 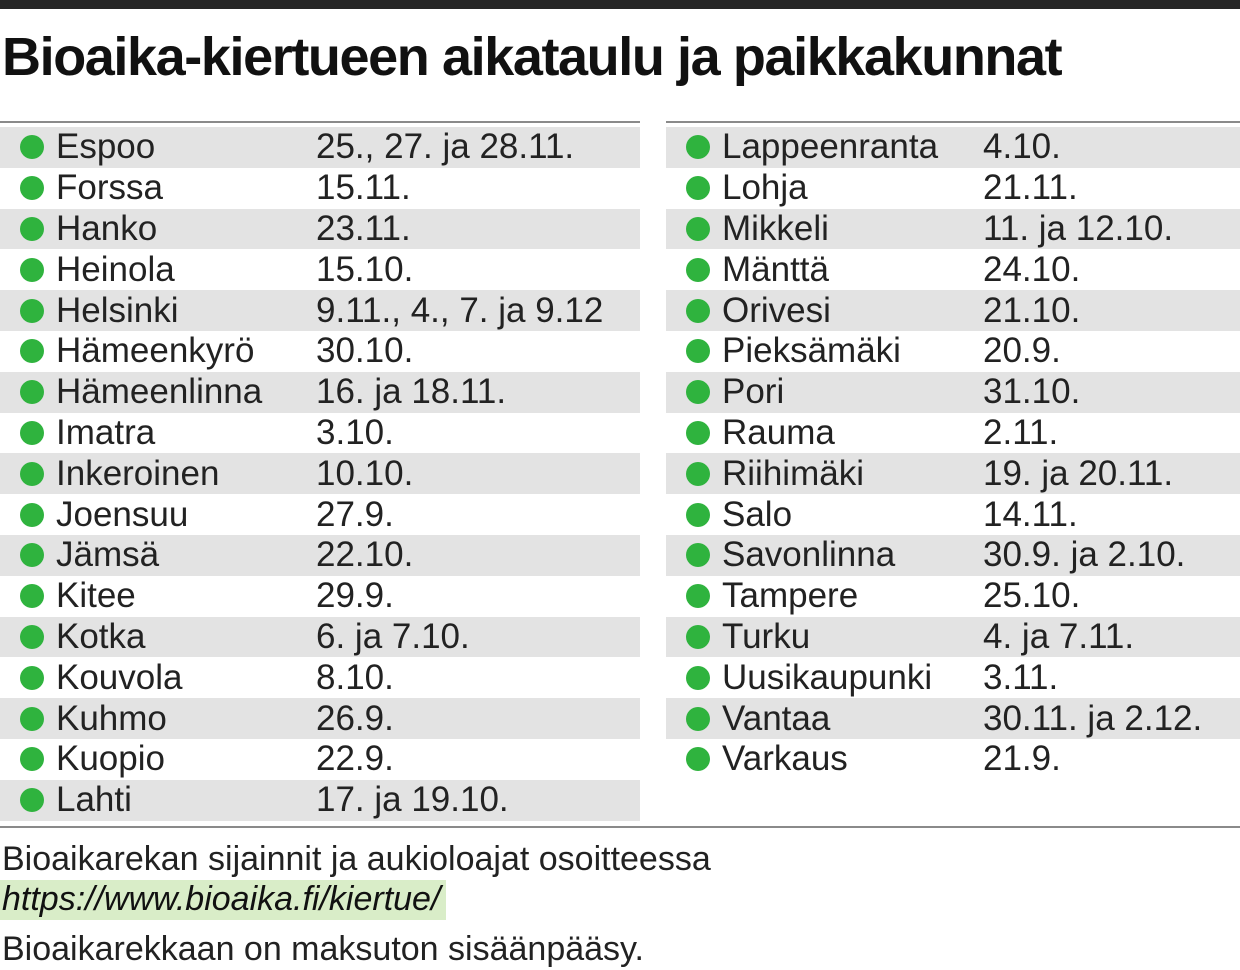 What do you see at coordinates (776, 310) in the screenshot?
I see `city-name: Orivesi` at bounding box center [776, 310].